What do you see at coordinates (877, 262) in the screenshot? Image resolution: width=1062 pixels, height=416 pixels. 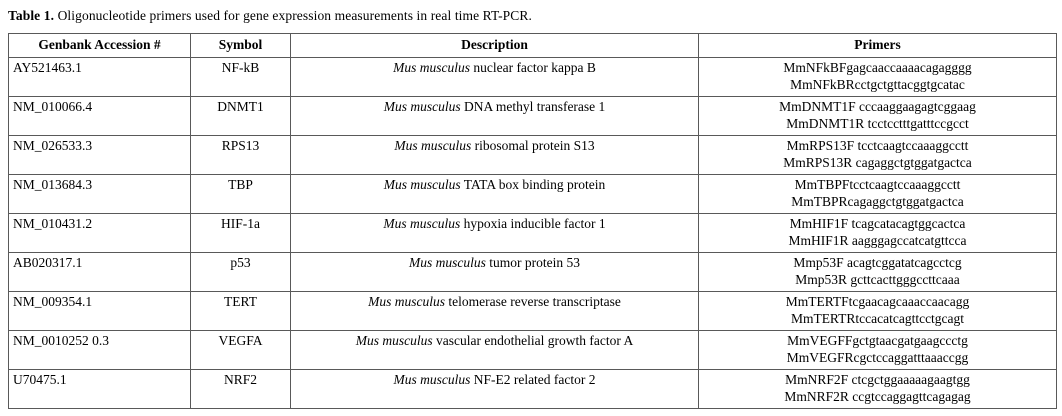 I see `forward-primer: Mmp53F acagtcggatatcagcctcg` at bounding box center [877, 262].